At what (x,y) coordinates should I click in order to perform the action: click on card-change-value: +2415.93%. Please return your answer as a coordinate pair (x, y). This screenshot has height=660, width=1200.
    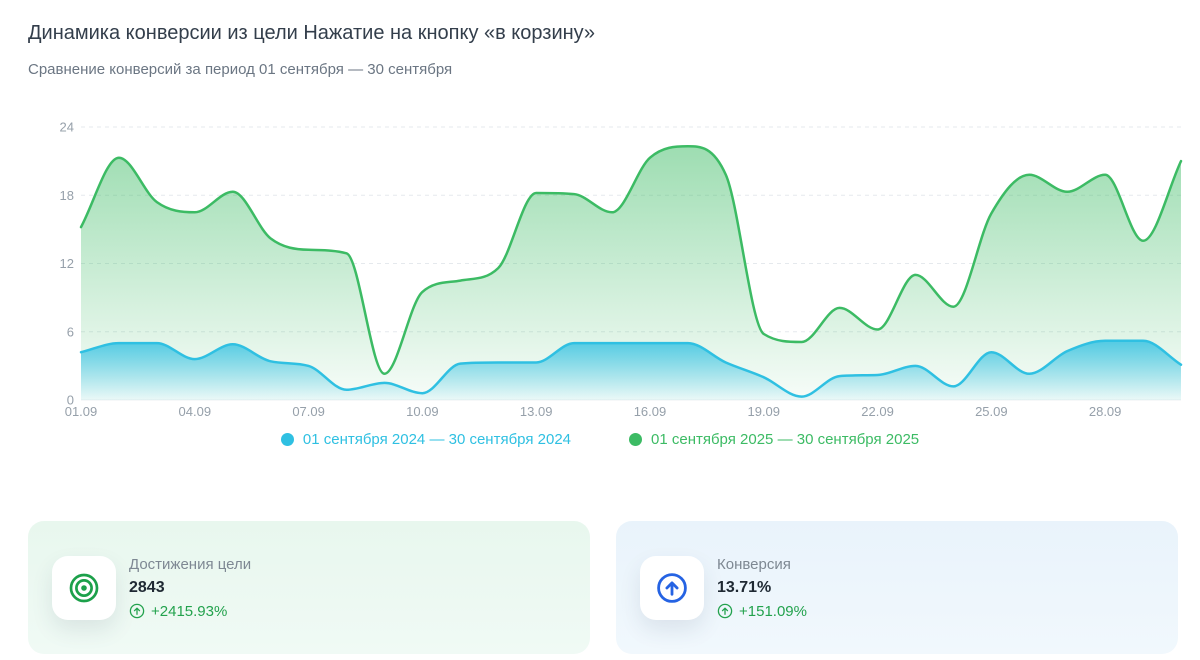
    Looking at the image, I should click on (189, 611).